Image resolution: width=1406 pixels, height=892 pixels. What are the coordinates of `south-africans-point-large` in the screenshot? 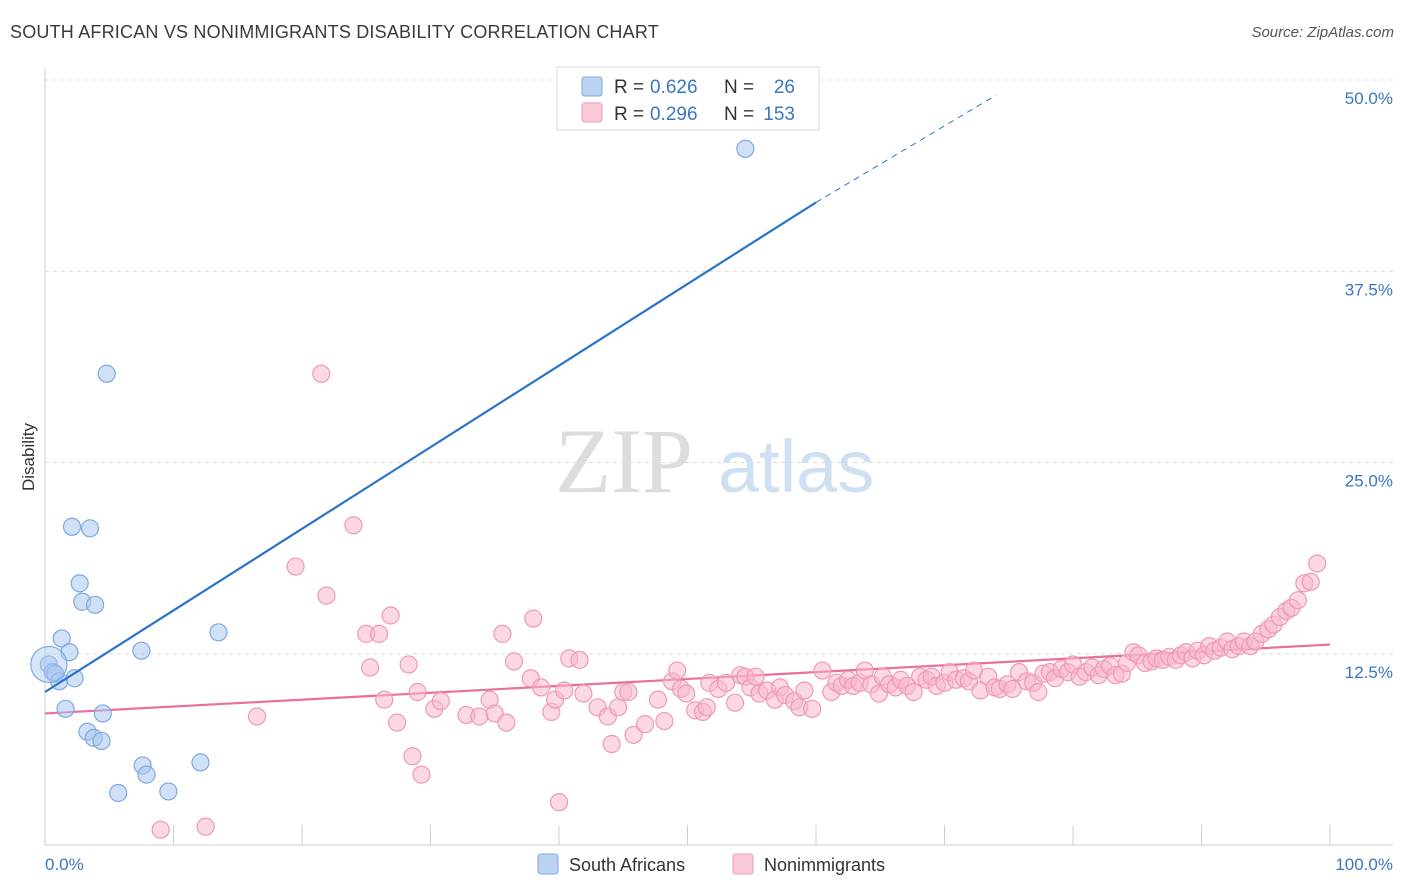 It's located at (49, 664).